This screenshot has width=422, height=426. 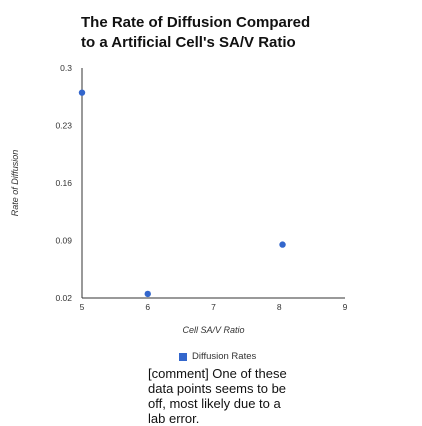 What do you see at coordinates (63, 298) in the screenshot?
I see `y-tick-label: 0.02` at bounding box center [63, 298].